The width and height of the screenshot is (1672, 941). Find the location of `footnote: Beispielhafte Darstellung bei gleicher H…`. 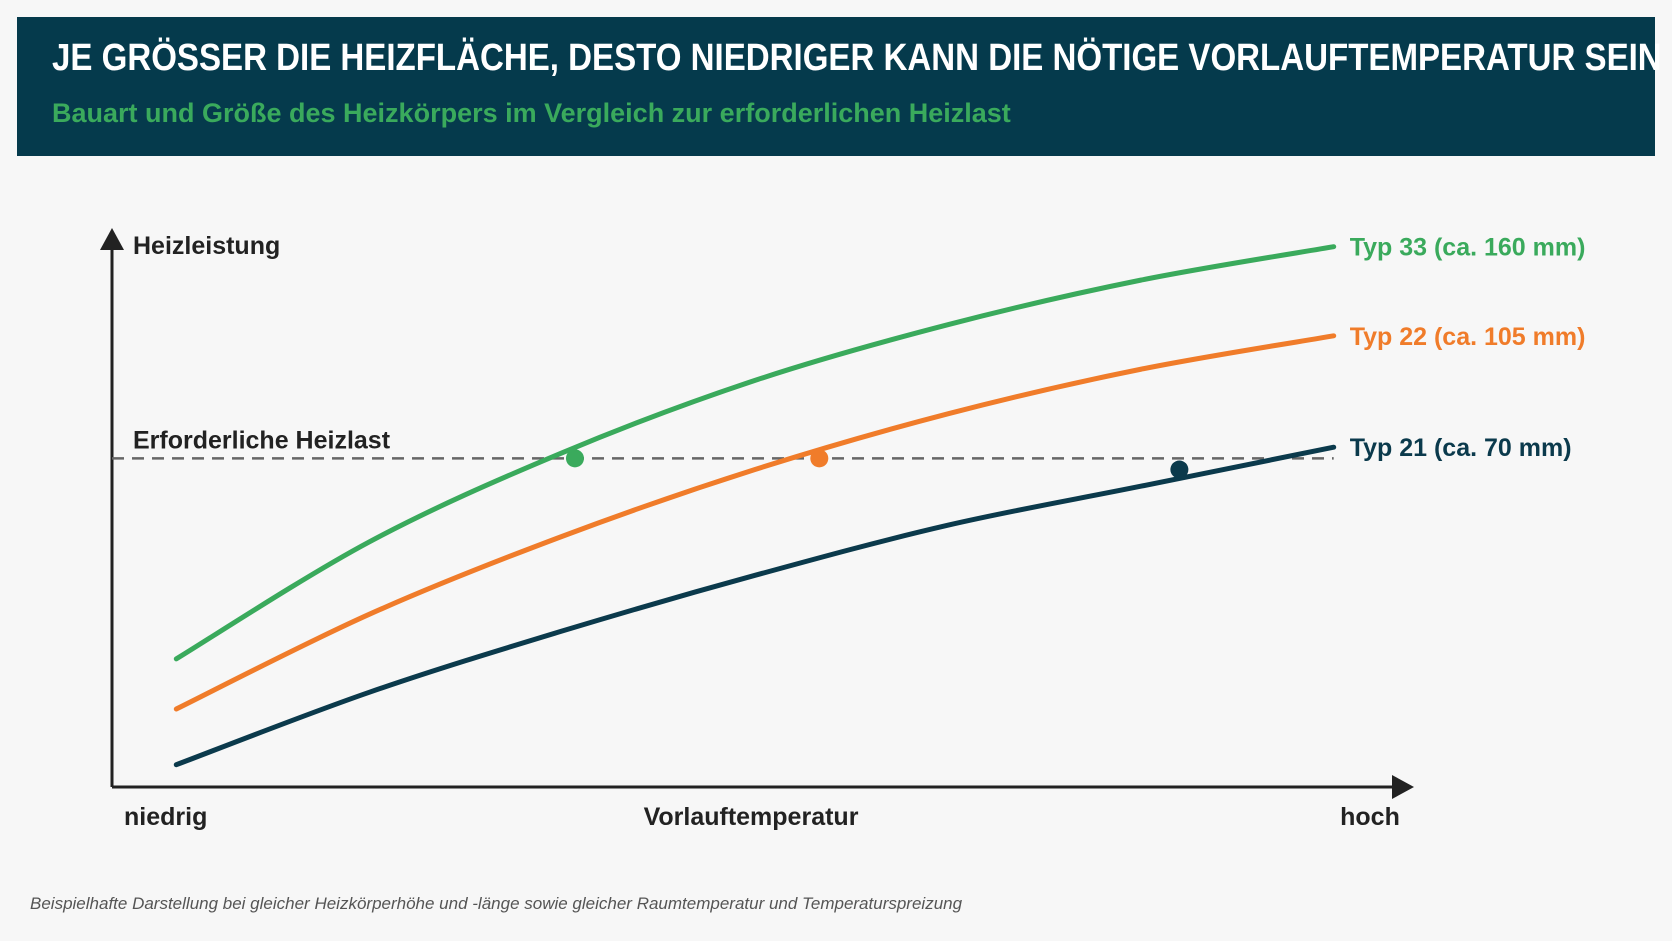

footnote: Beispielhafte Darstellung bei gleicher H… is located at coordinates (496, 903).